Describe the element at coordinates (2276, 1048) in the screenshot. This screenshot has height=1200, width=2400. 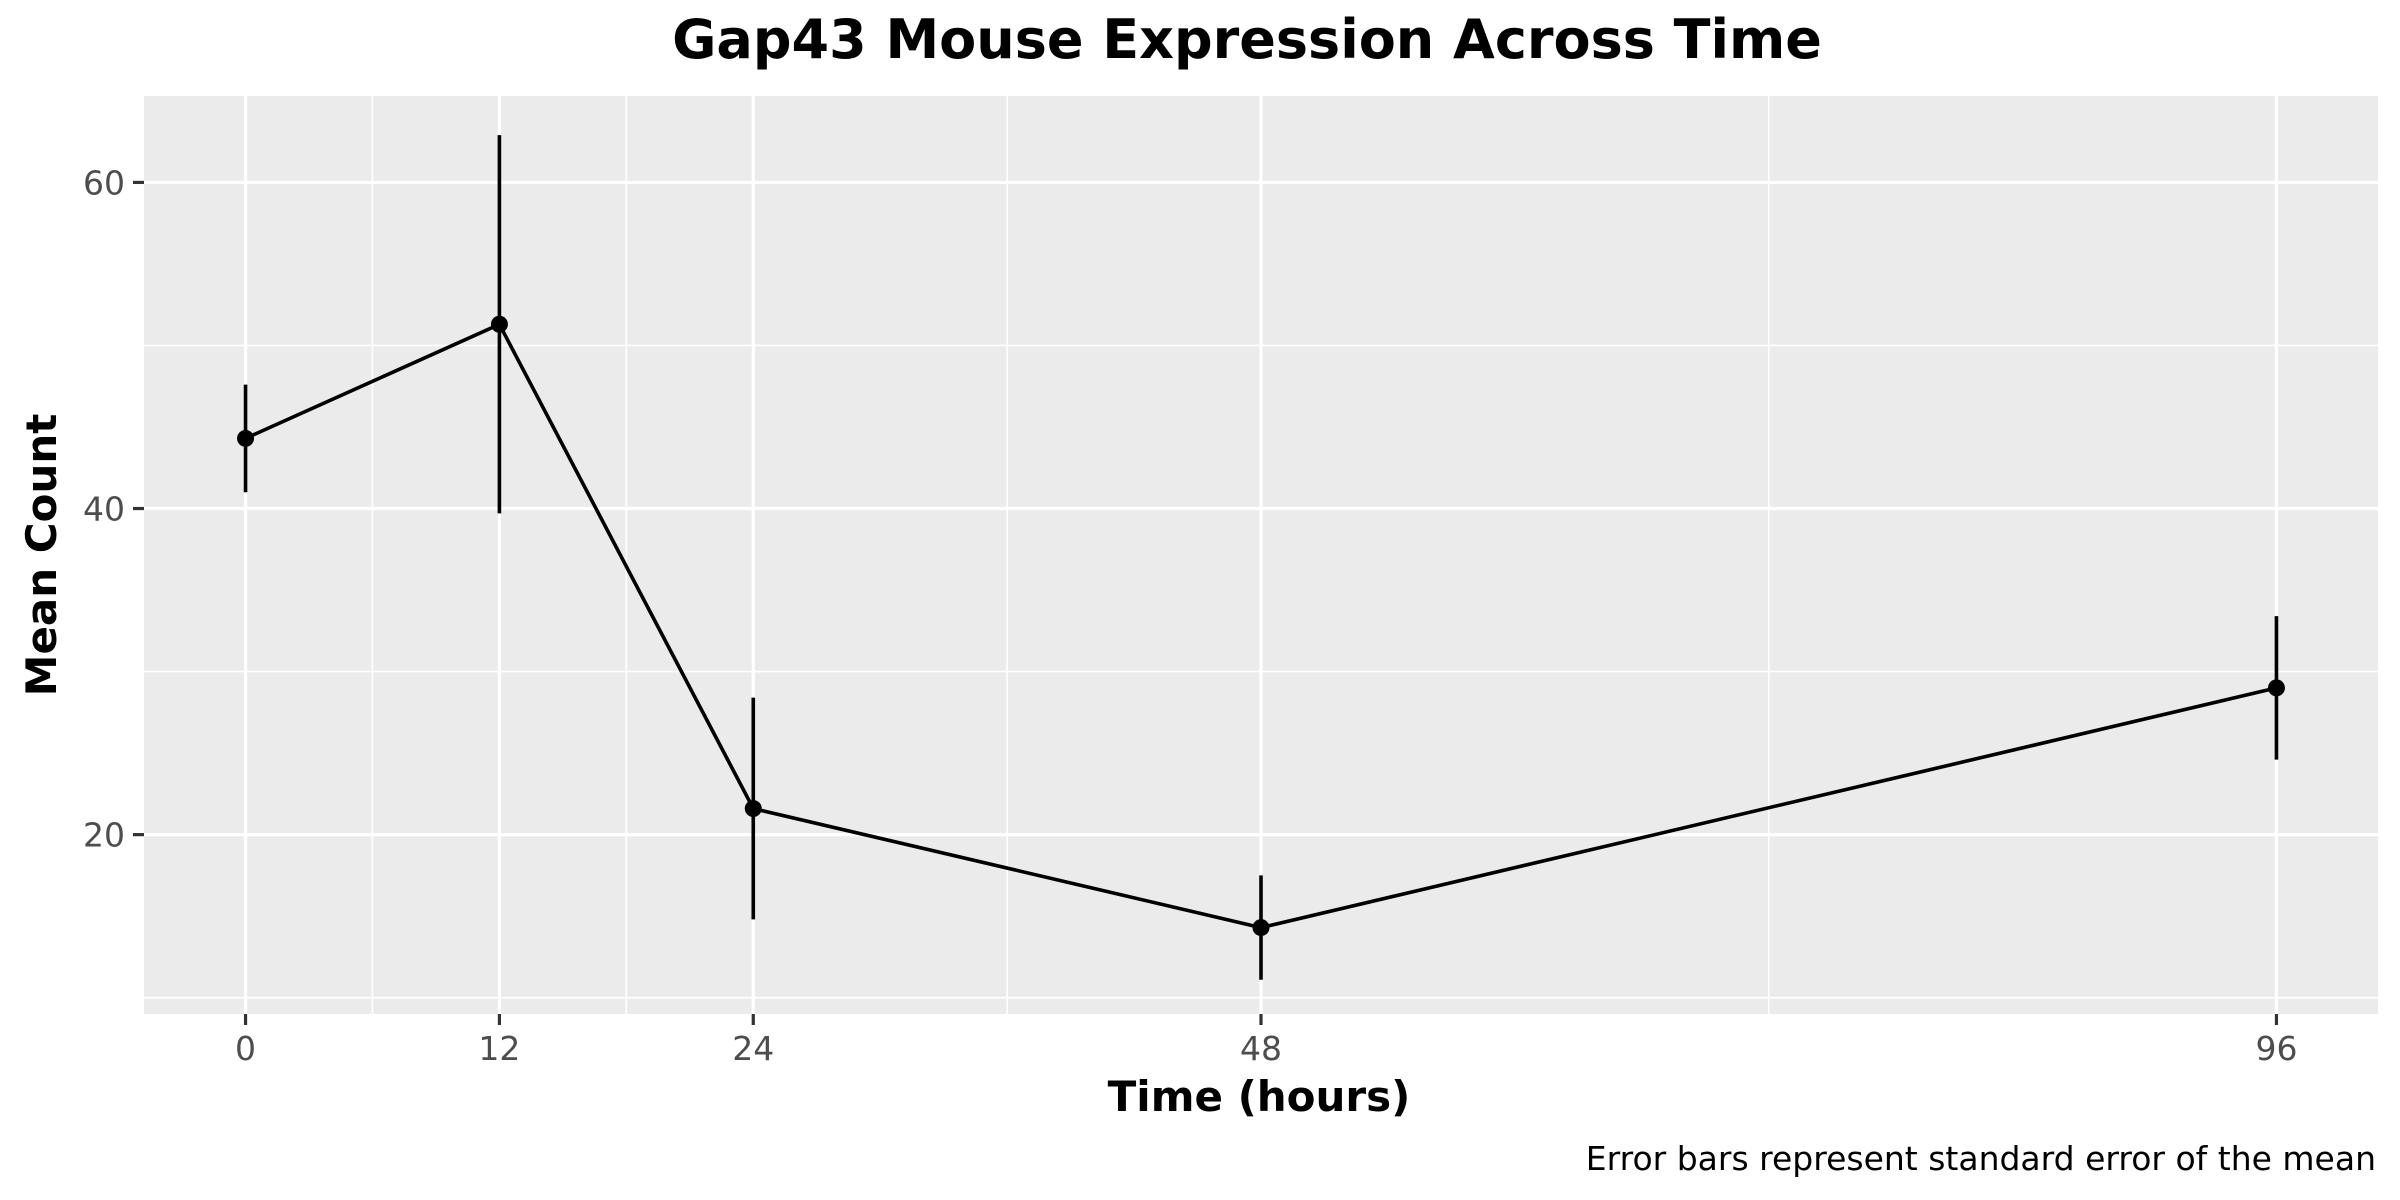
I see `x-tick-label: 96` at that location.